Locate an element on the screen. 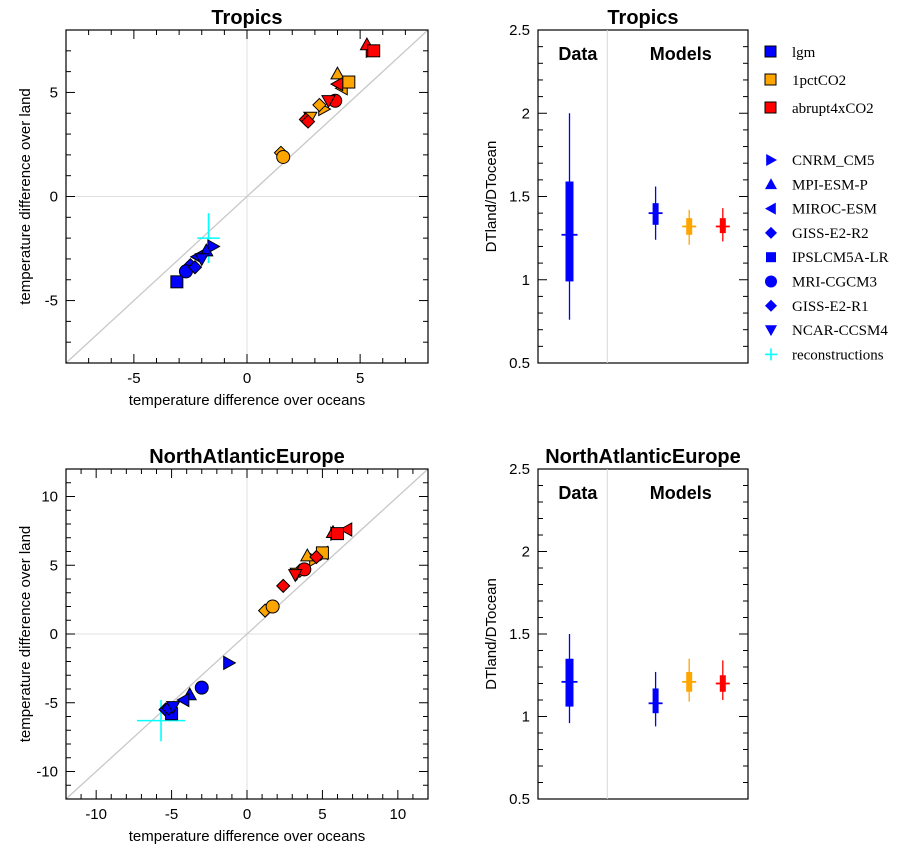  legend-label: GISS-E2-R1 is located at coordinates (830, 307).